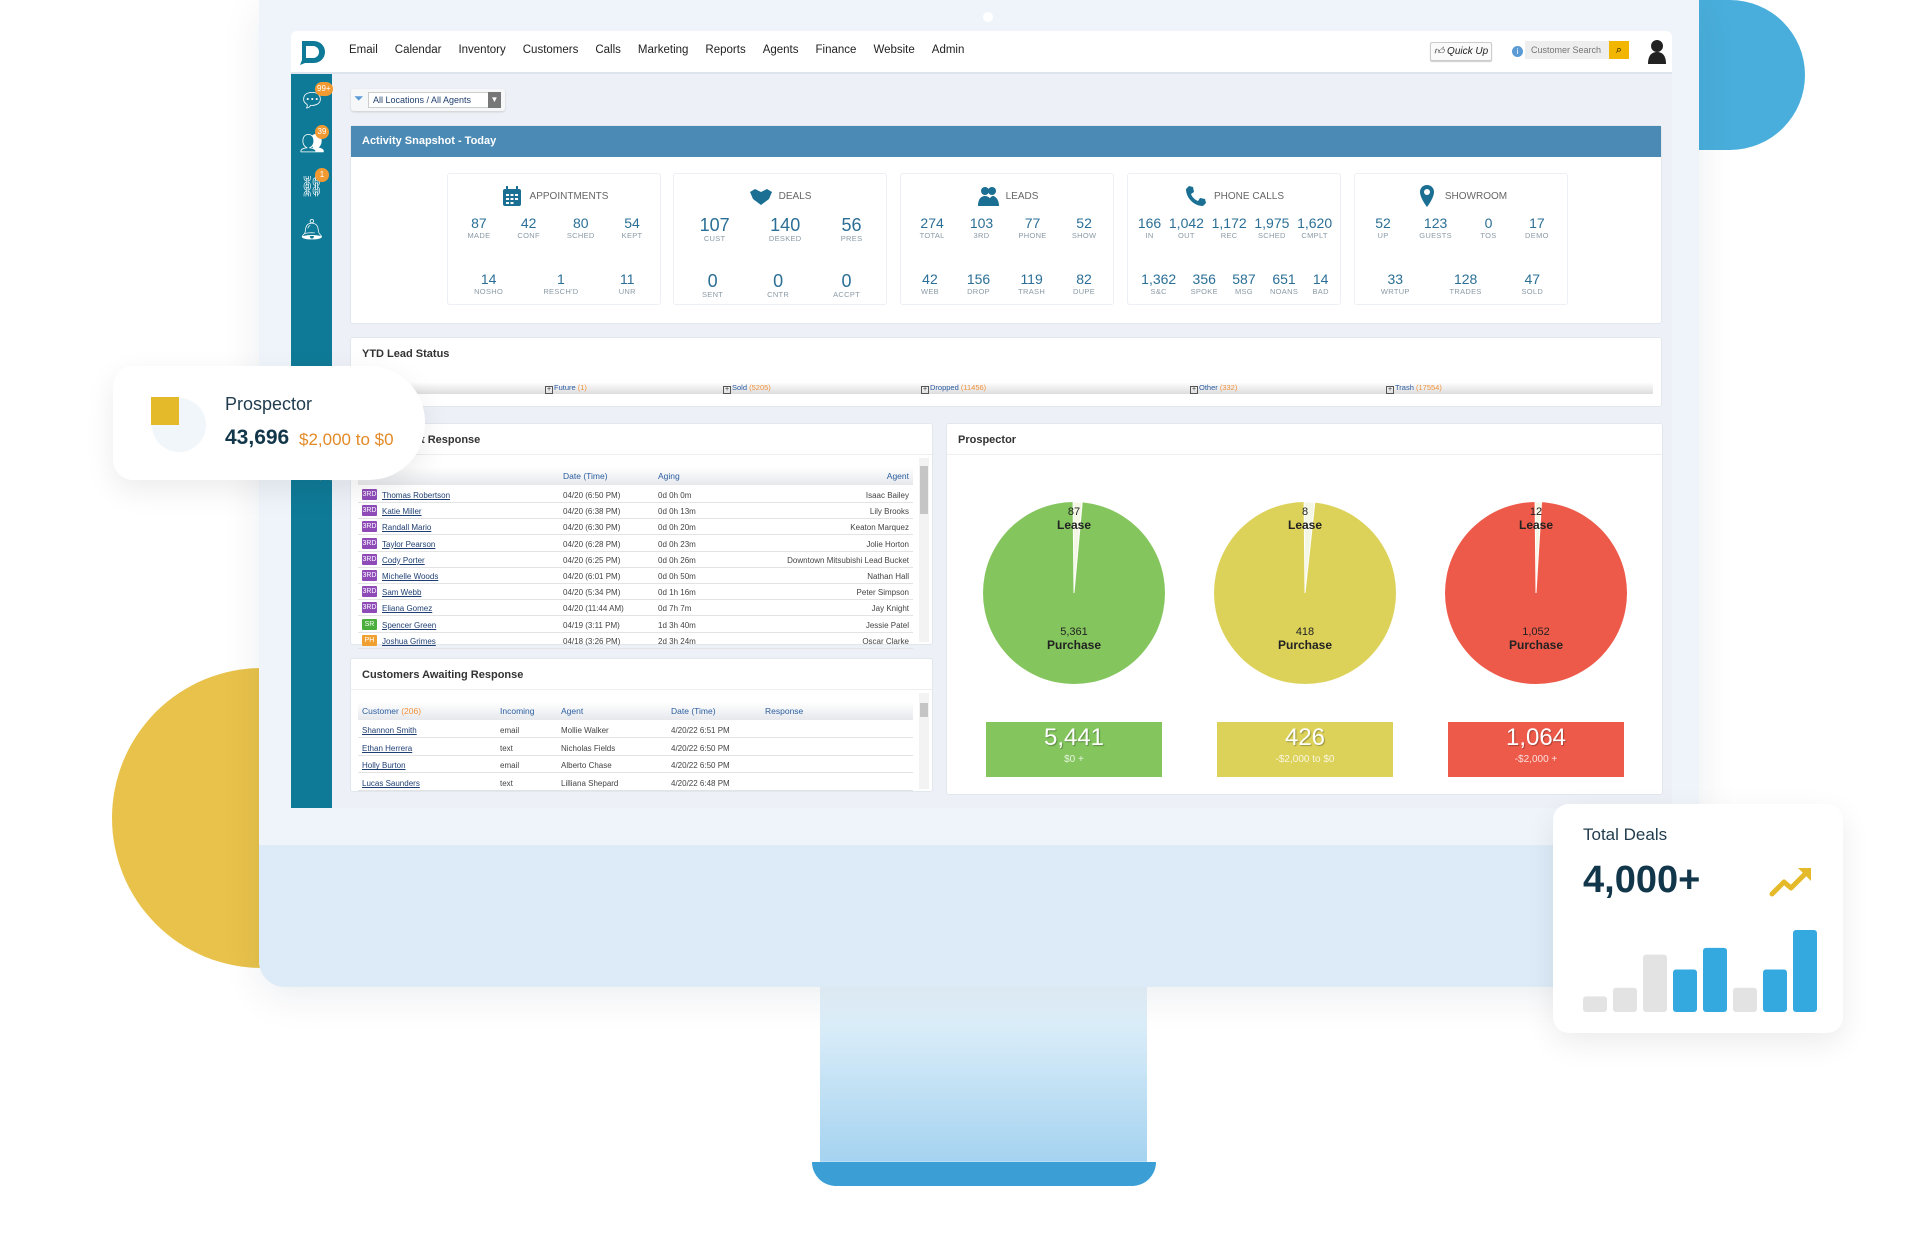 The width and height of the screenshot is (1923, 1237). What do you see at coordinates (1314, 228) in the screenshot?
I see `stat-cmplt: 1,620 CMPLT` at bounding box center [1314, 228].